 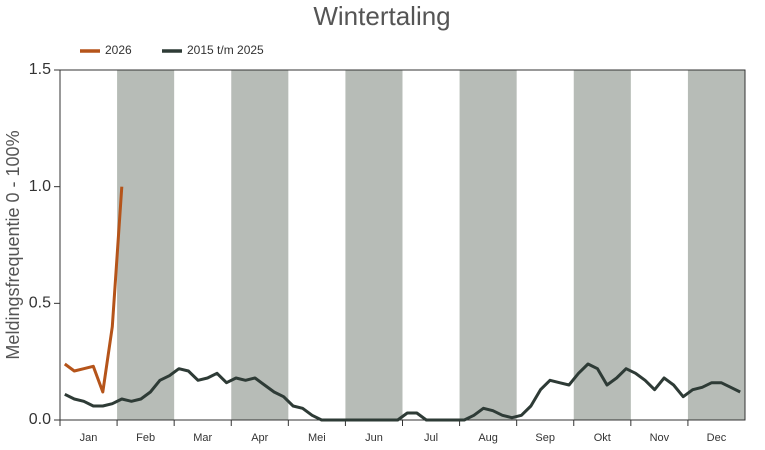 What do you see at coordinates (374, 438) in the screenshot?
I see `x-tick-label: Jun` at bounding box center [374, 438].